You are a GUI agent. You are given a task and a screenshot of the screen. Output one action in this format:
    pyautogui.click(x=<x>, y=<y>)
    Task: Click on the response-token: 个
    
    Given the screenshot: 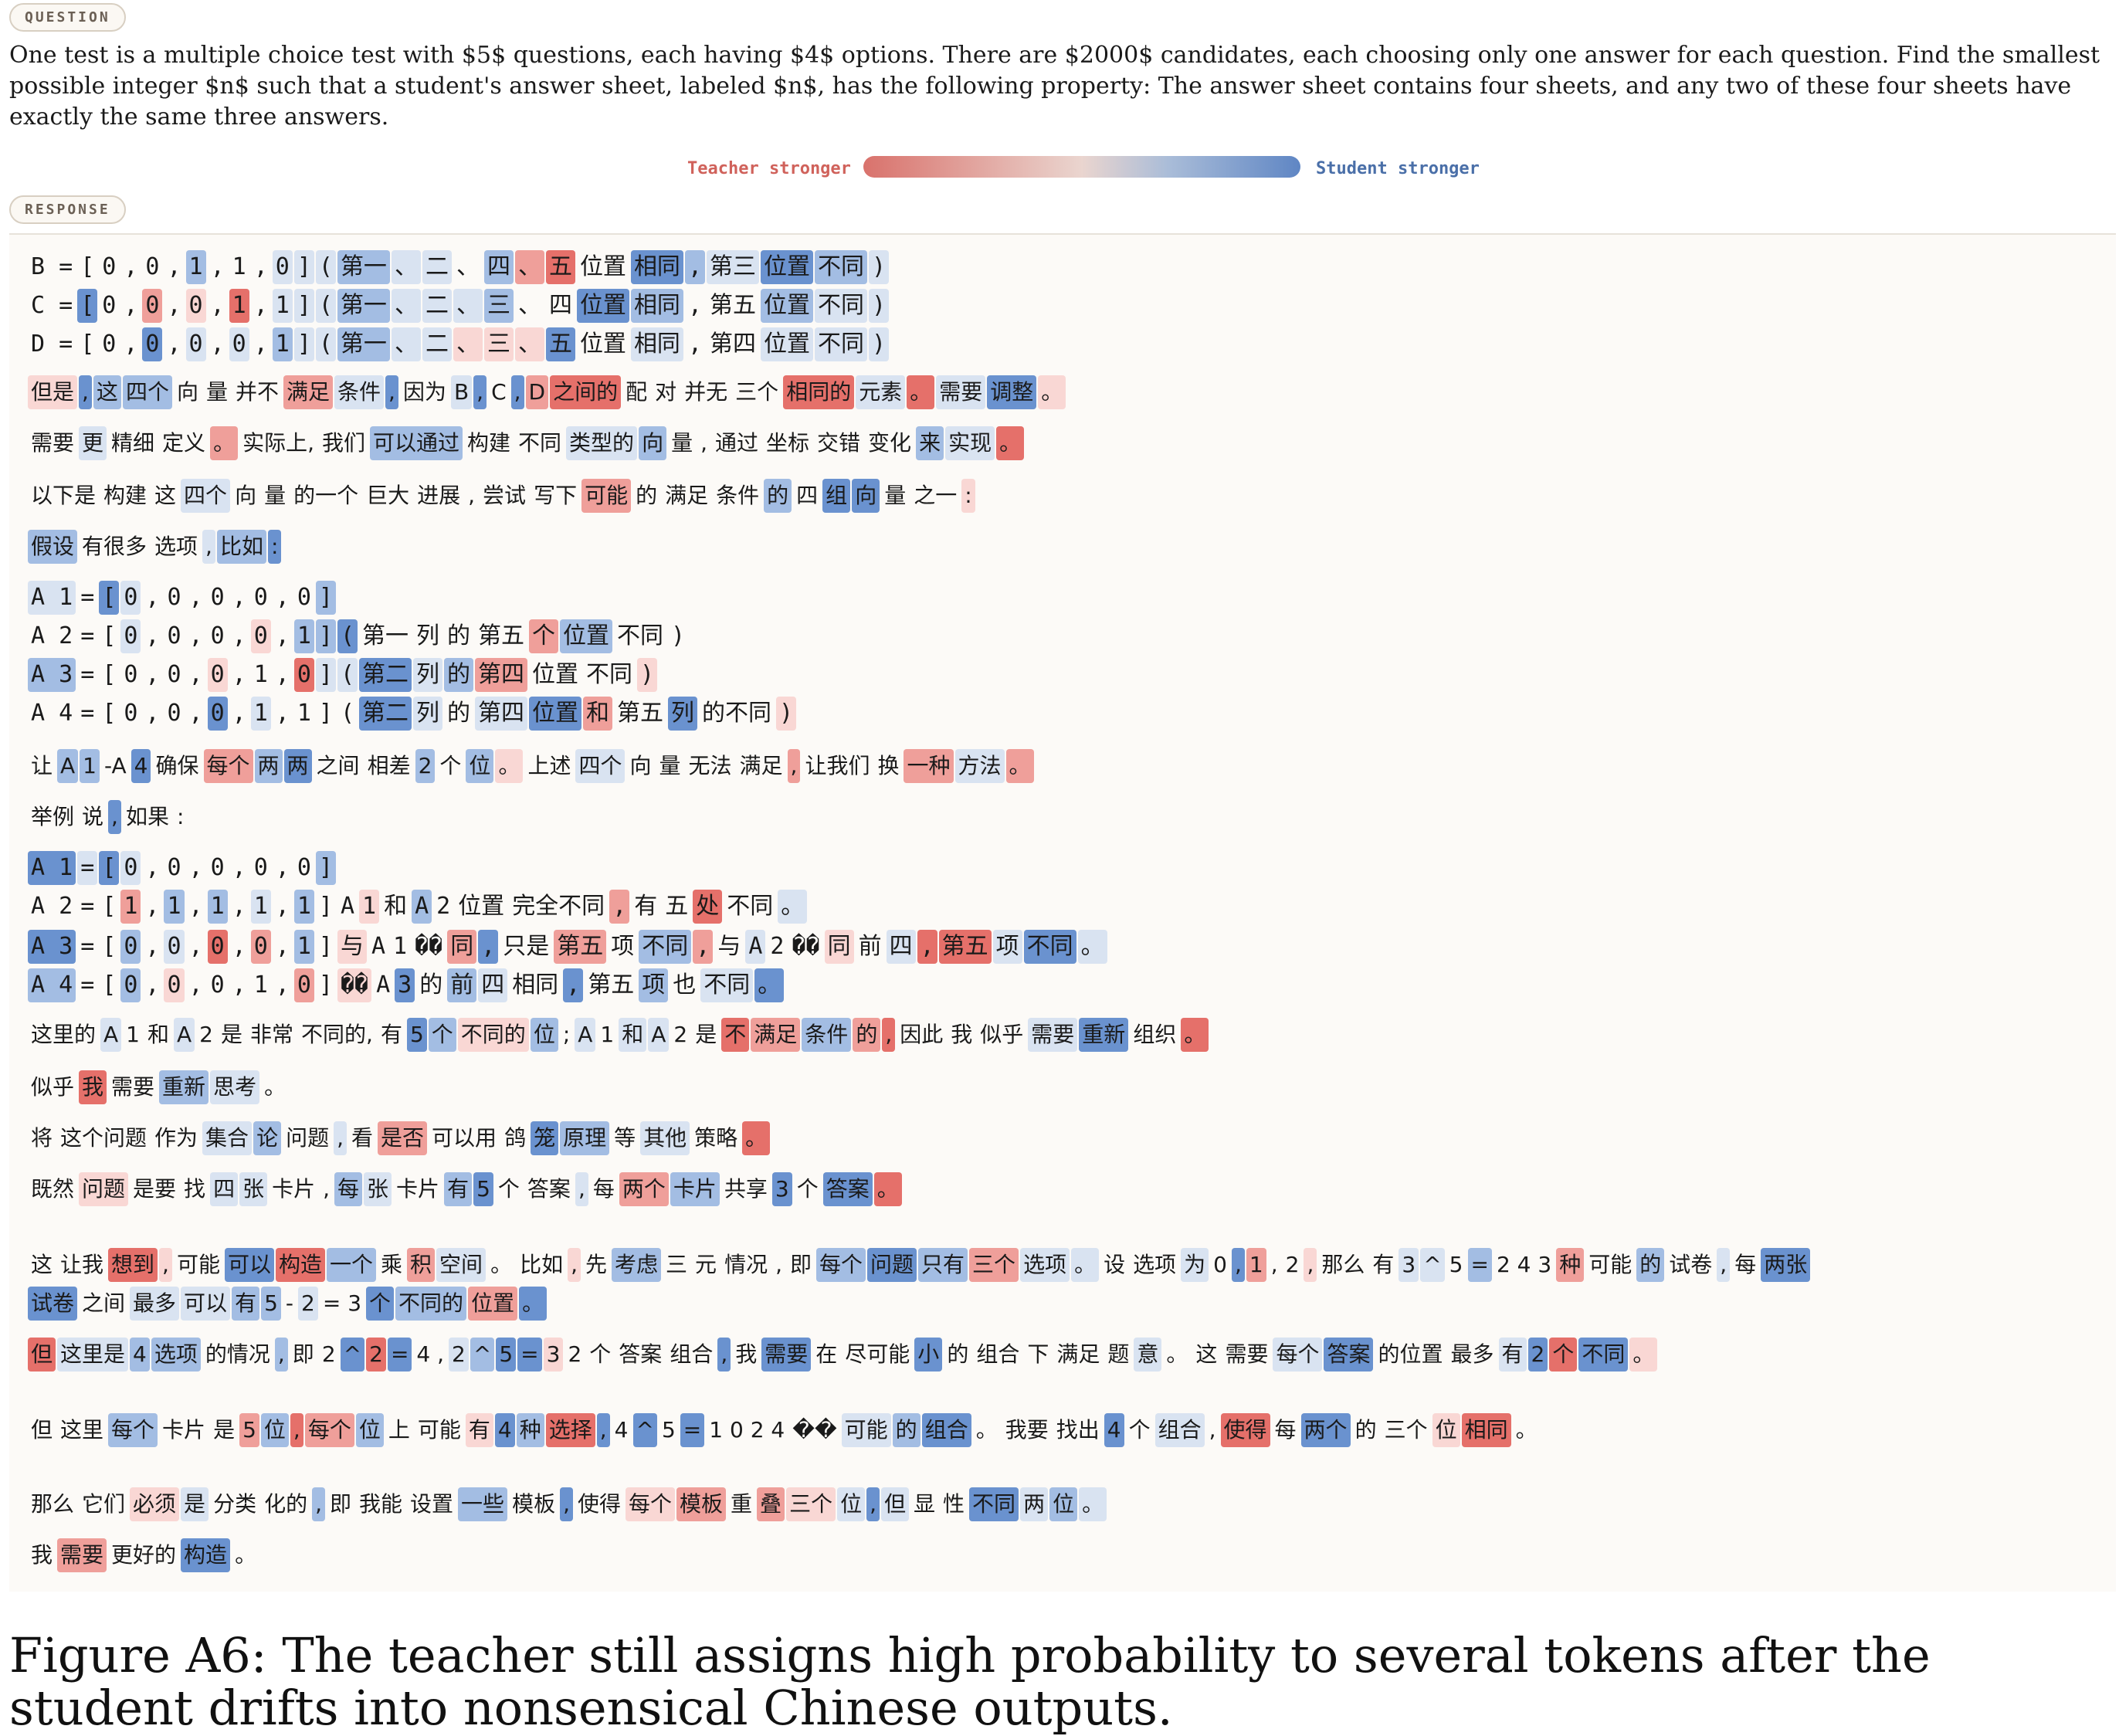 What is the action you would take?
    pyautogui.click(x=442, y=1035)
    